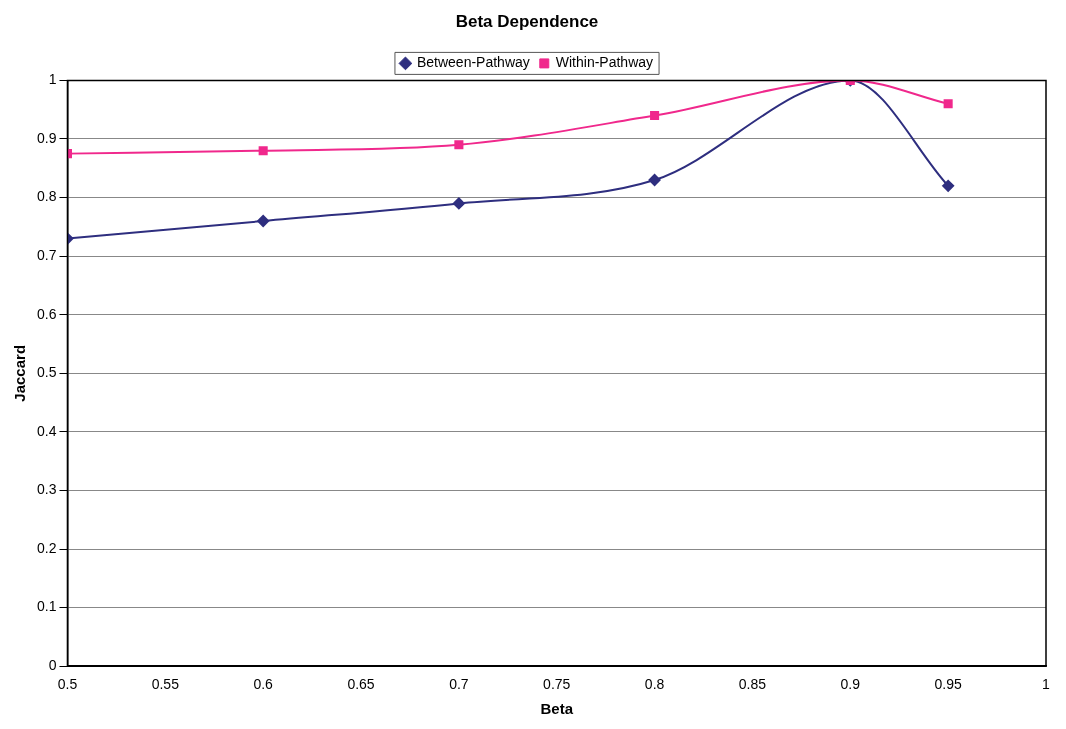  Describe the element at coordinates (52, 665) in the screenshot. I see `y-tick-label: 0` at that location.